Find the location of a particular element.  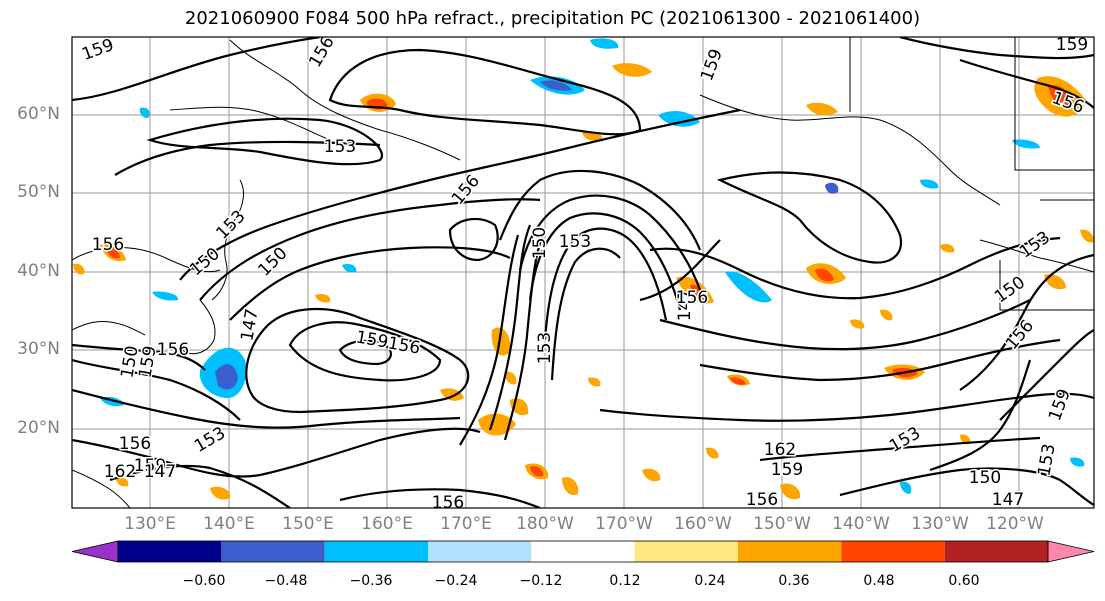

lon-label-170e: 170°E is located at coordinates (466, 524).